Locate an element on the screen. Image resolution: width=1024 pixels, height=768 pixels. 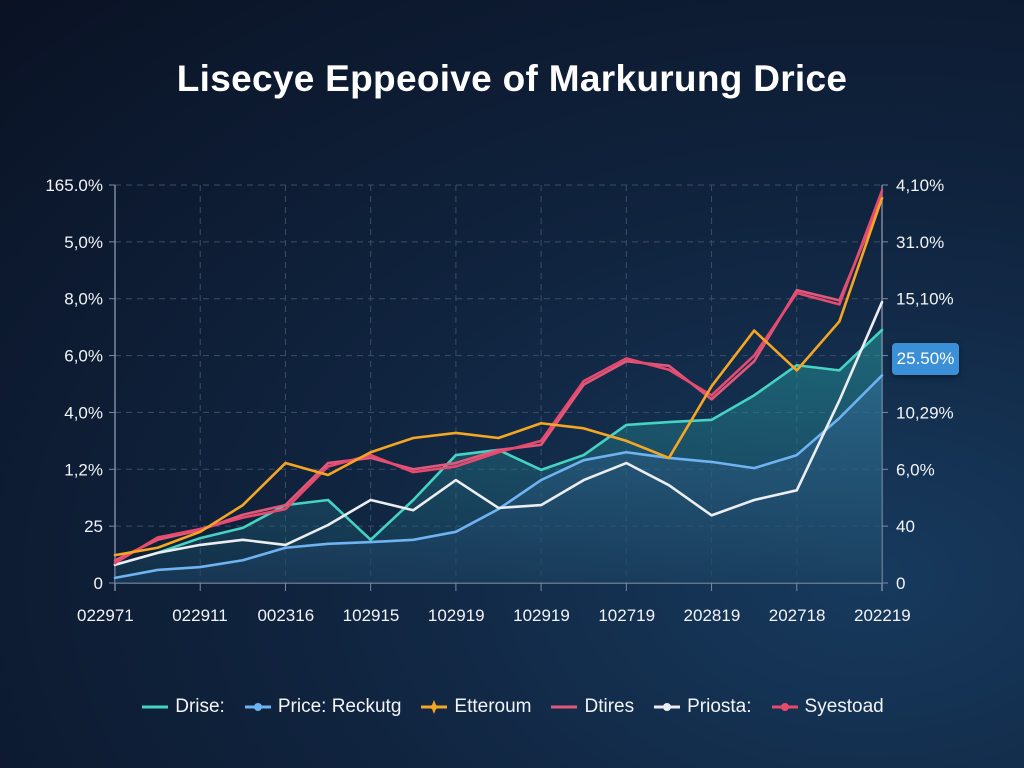
y-left-tick-label: 25 is located at coordinates (93, 526).